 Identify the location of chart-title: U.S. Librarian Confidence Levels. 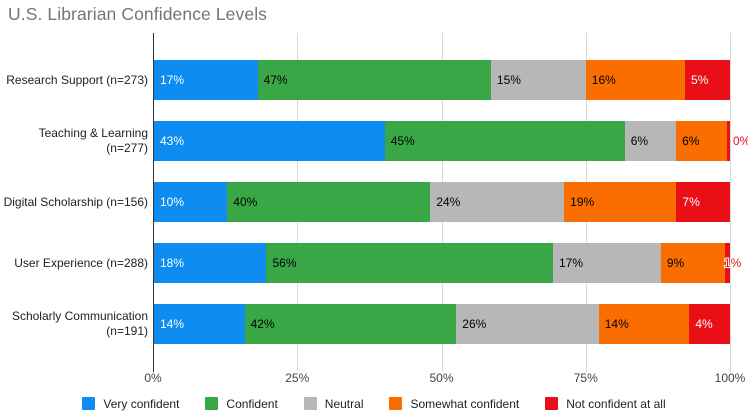
(138, 14).